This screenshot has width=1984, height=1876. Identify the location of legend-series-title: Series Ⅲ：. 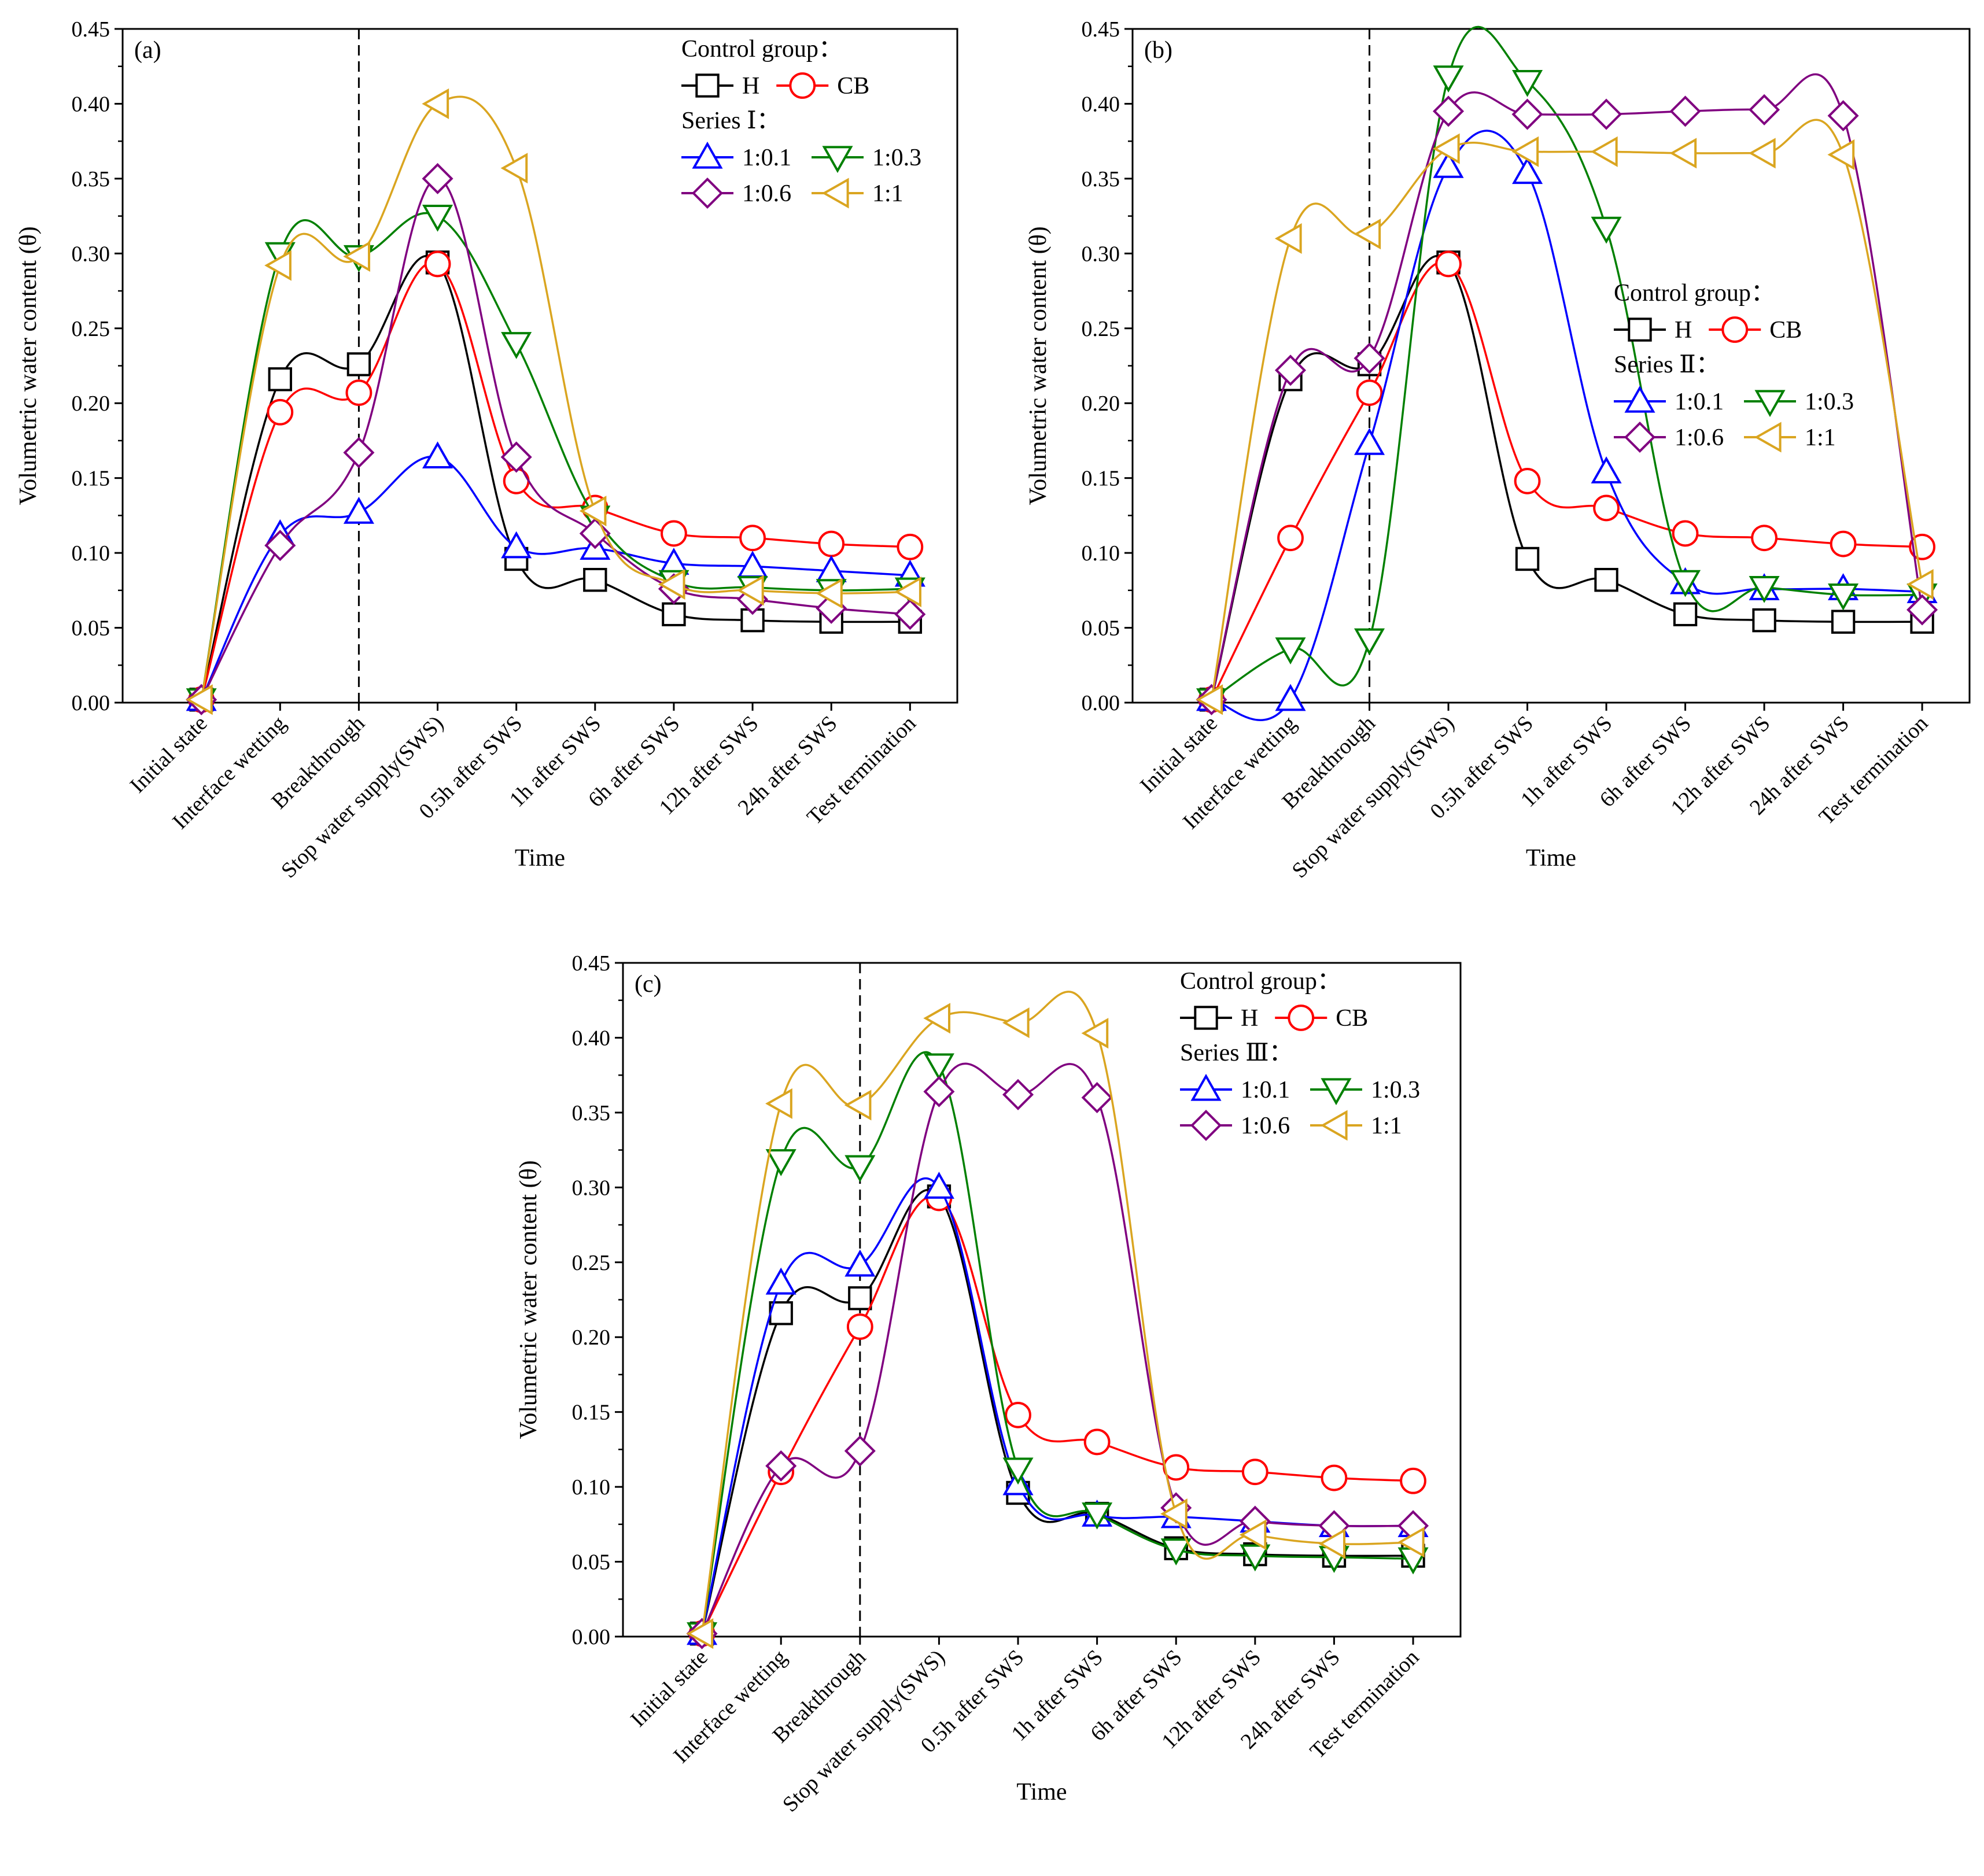
(1236, 1053).